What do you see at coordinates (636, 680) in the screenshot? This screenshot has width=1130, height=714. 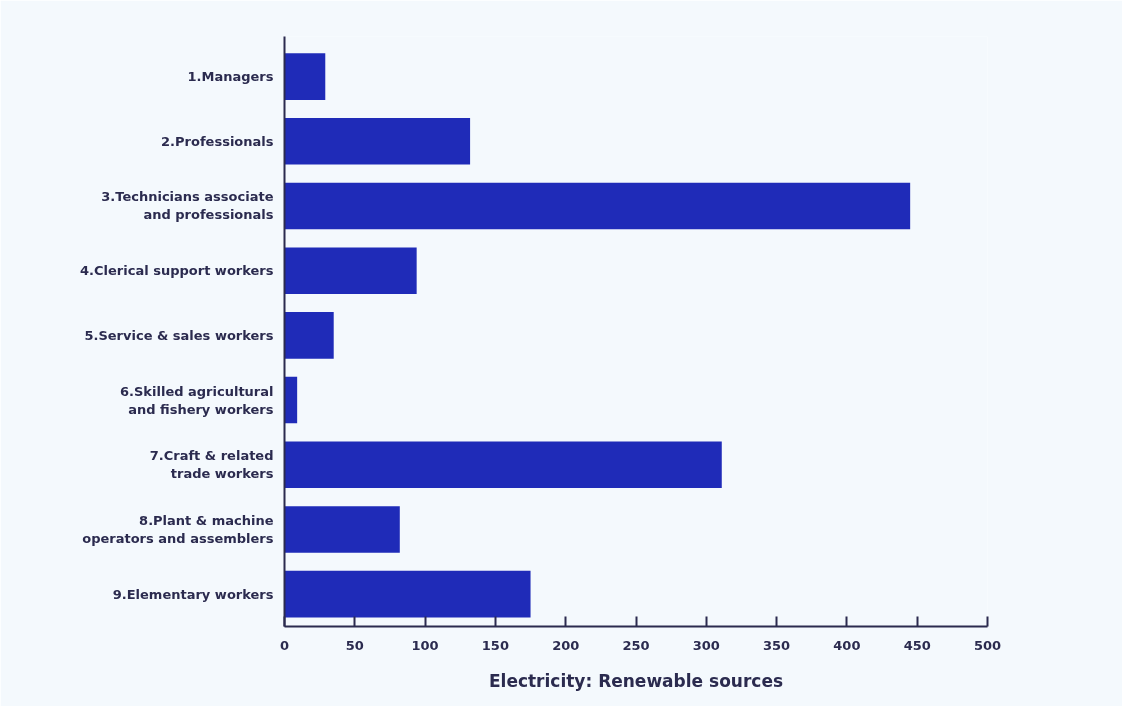 I see `x-axis-title: Electricity: Renewable sources` at bounding box center [636, 680].